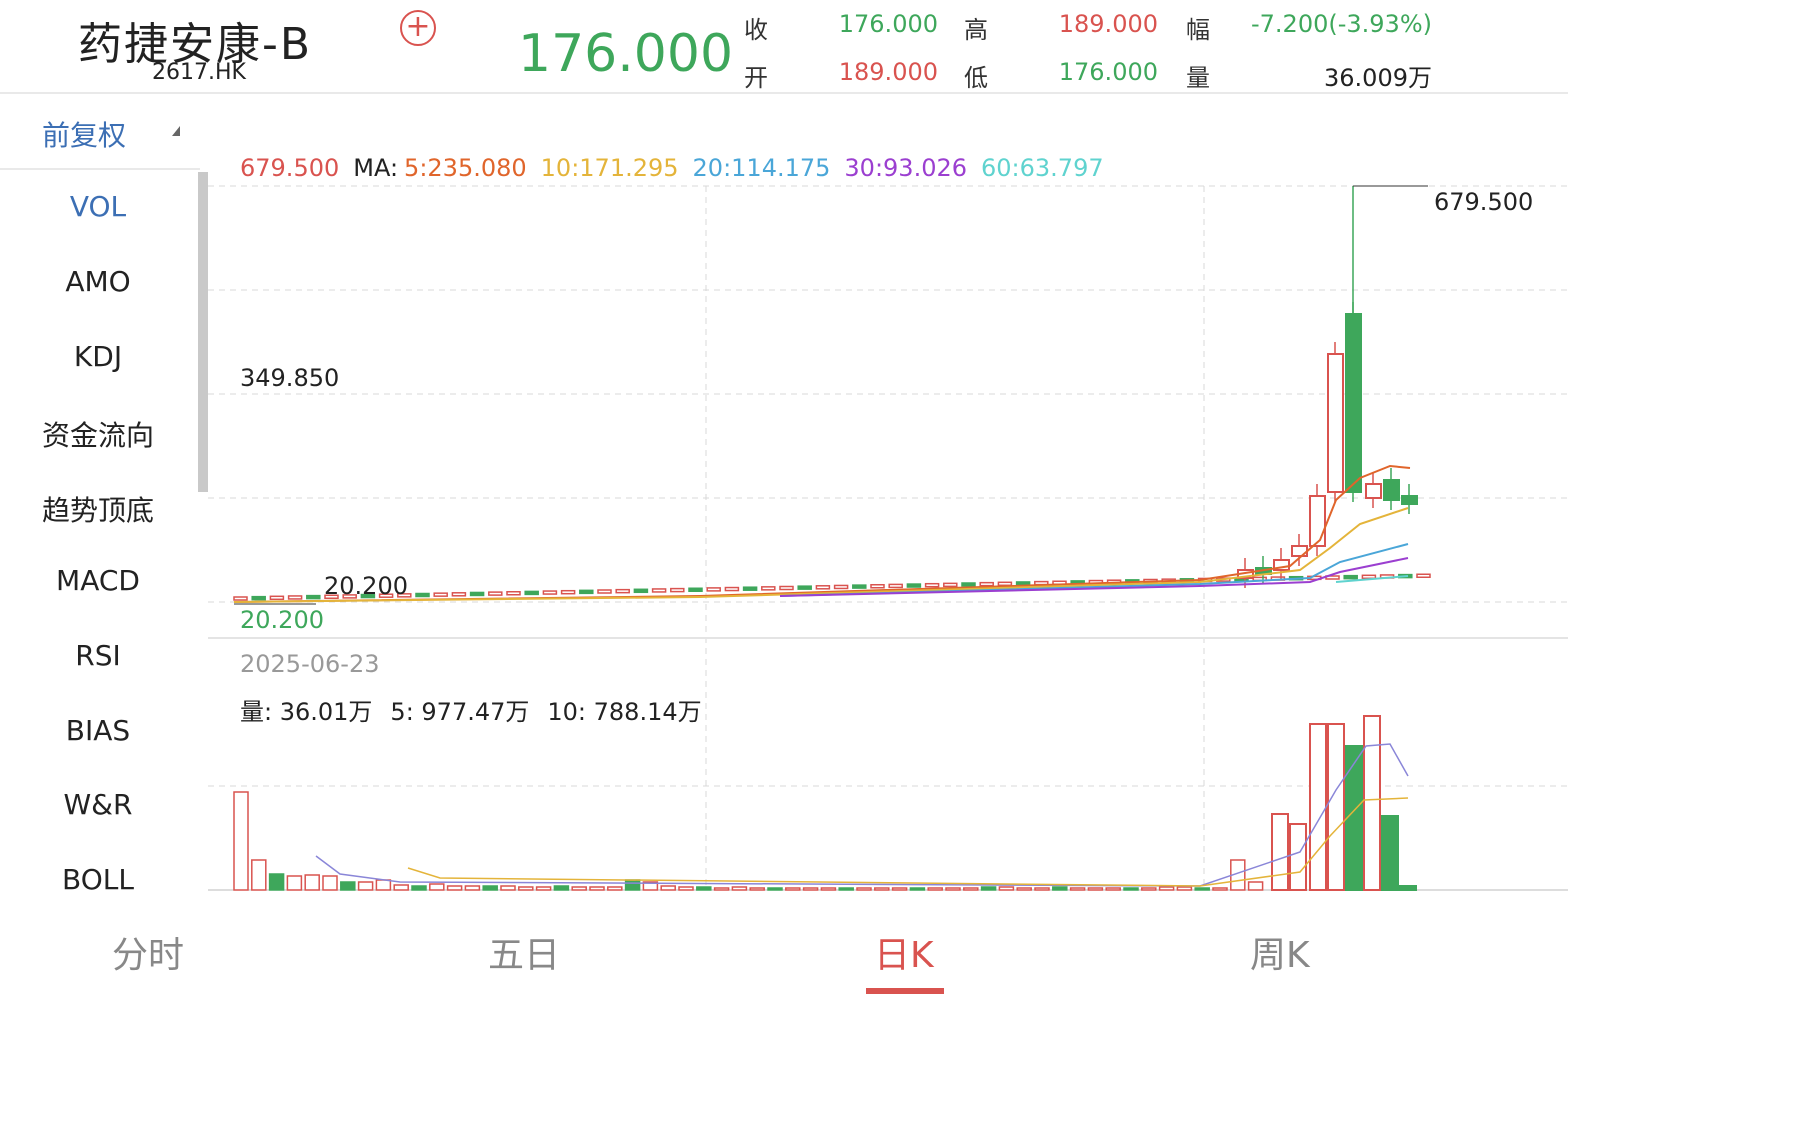 The height and width of the screenshot is (1144, 1804). I want to click on close-value: 176.000, so click(888, 24).